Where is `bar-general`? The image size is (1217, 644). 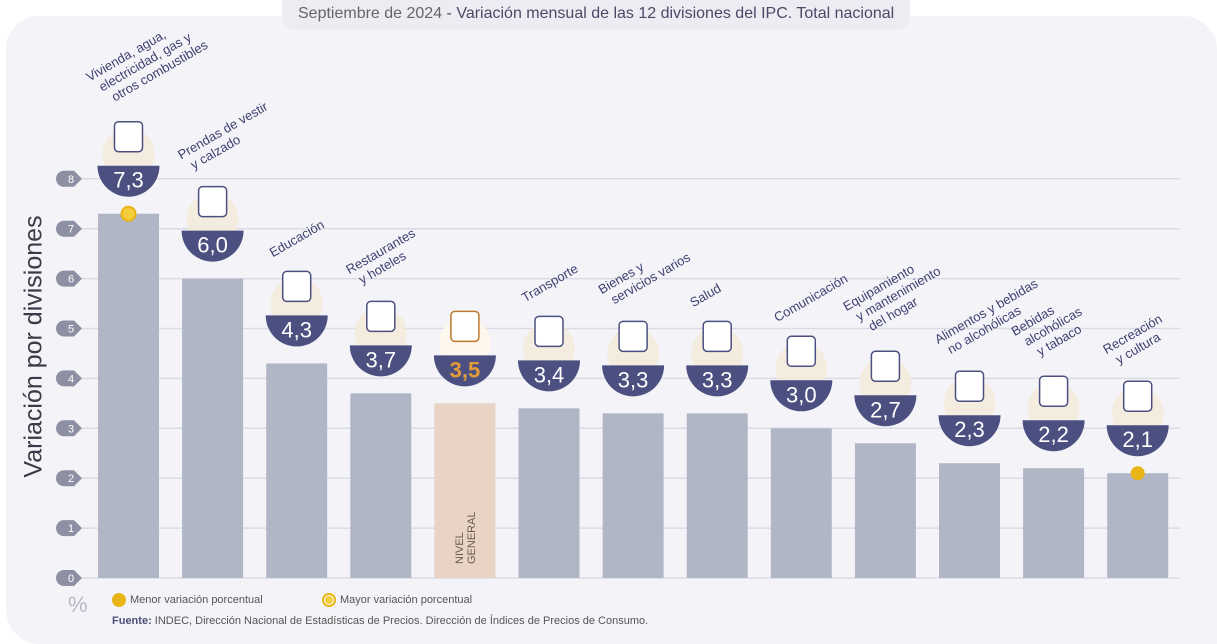
bar-general is located at coordinates (465, 490).